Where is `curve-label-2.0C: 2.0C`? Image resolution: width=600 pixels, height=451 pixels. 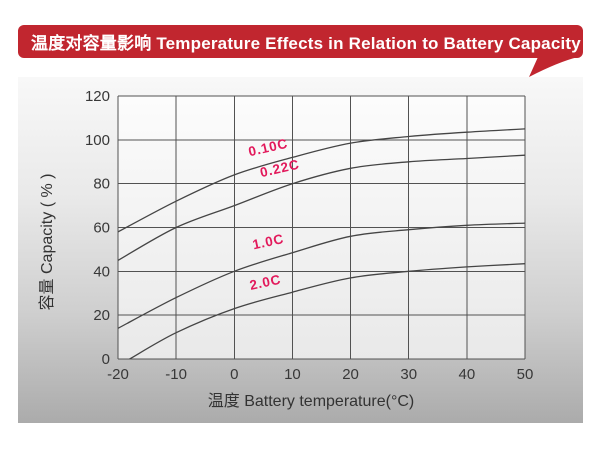 curve-label-2.0C: 2.0C is located at coordinates (265, 282).